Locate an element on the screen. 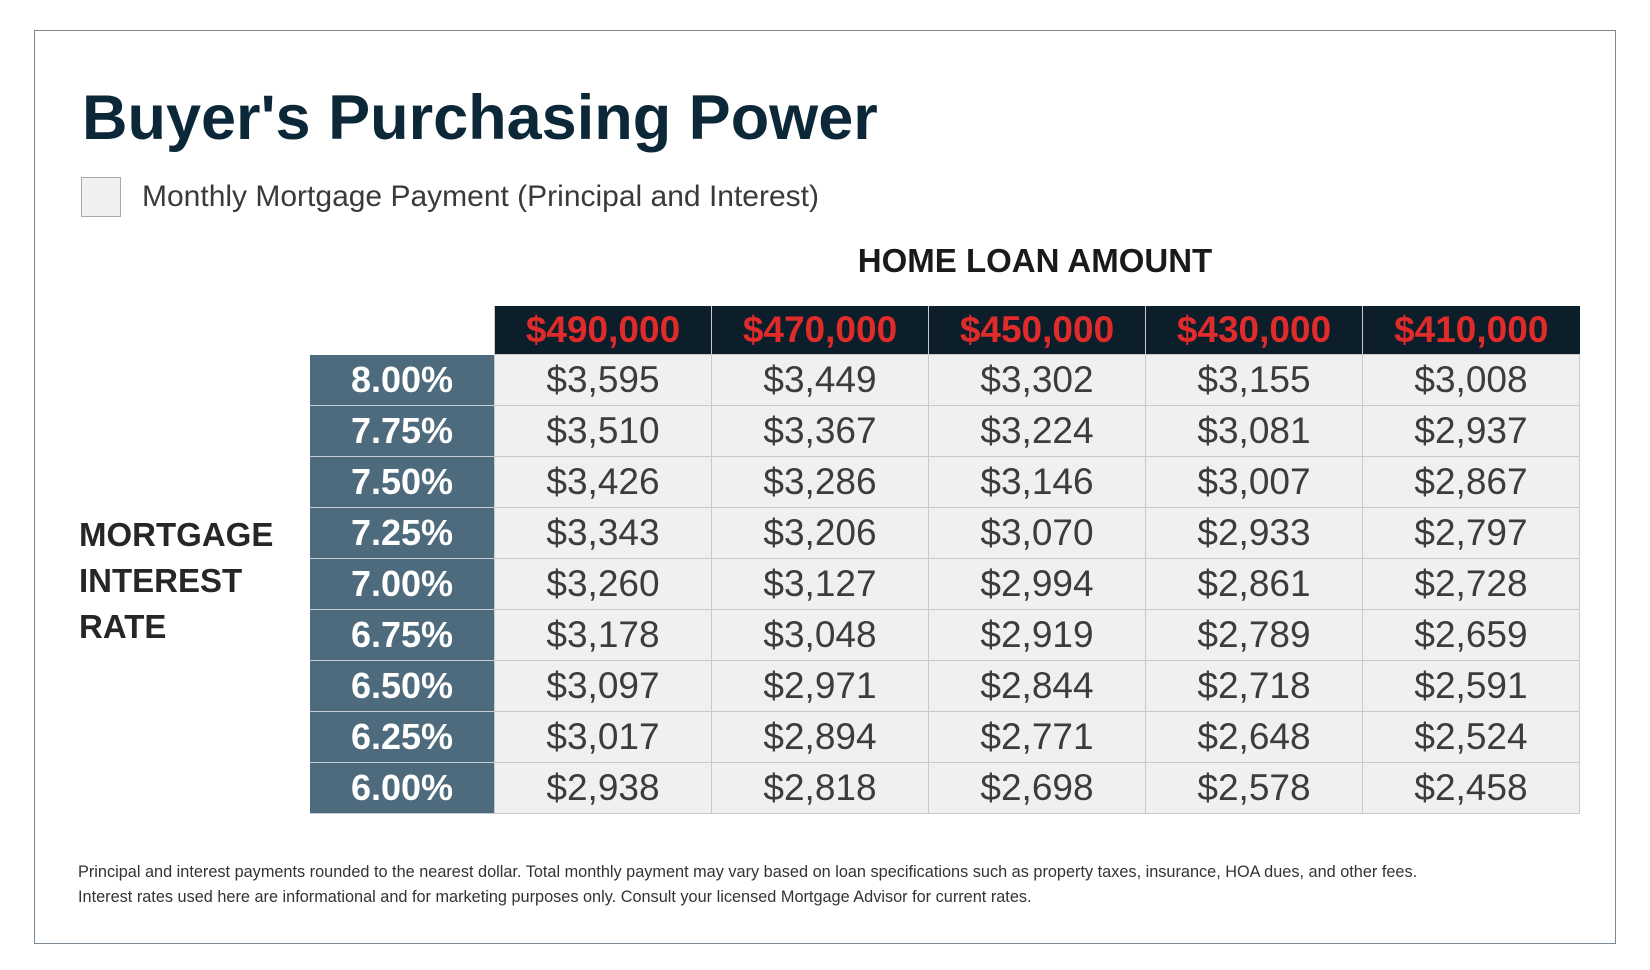  interest-rate-label: 6.75% is located at coordinates (402, 635).